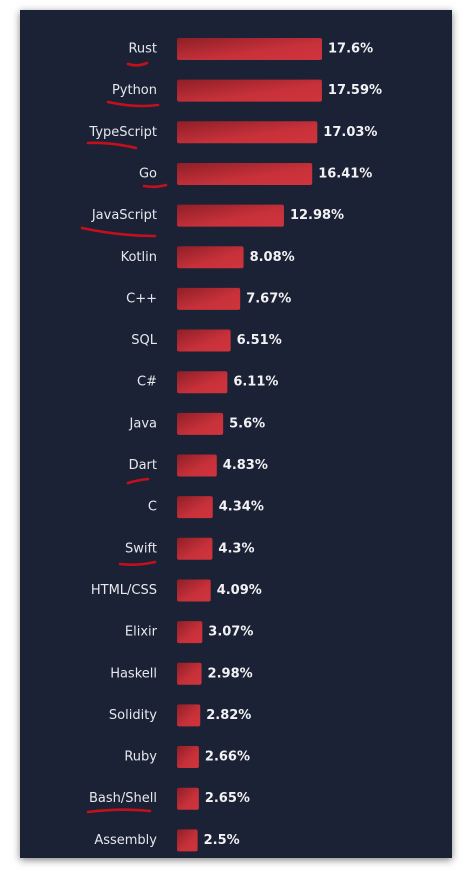 This screenshot has width=471, height=877. I want to click on value-label: 7.67%, so click(268, 298).